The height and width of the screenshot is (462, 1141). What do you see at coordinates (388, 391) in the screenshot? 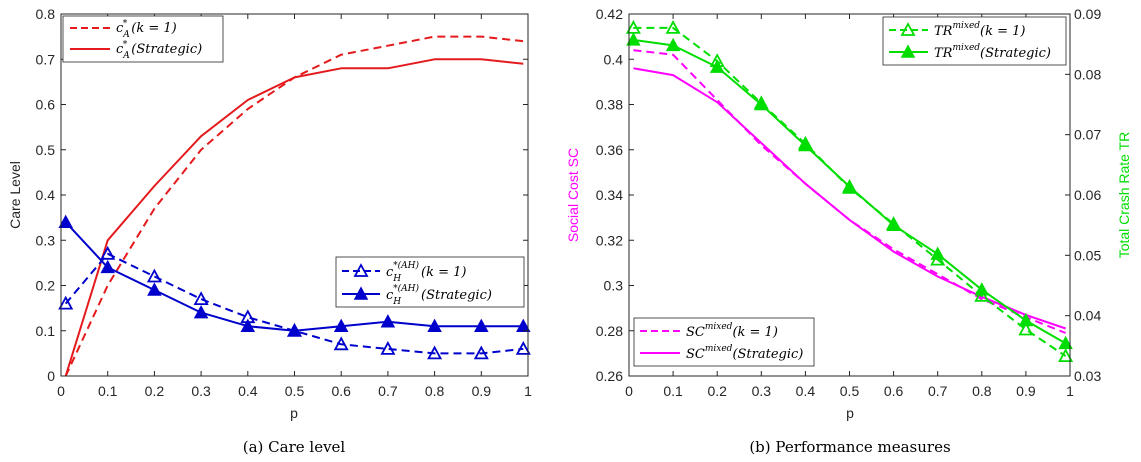
I see `x-tick-label: 0.7` at bounding box center [388, 391].